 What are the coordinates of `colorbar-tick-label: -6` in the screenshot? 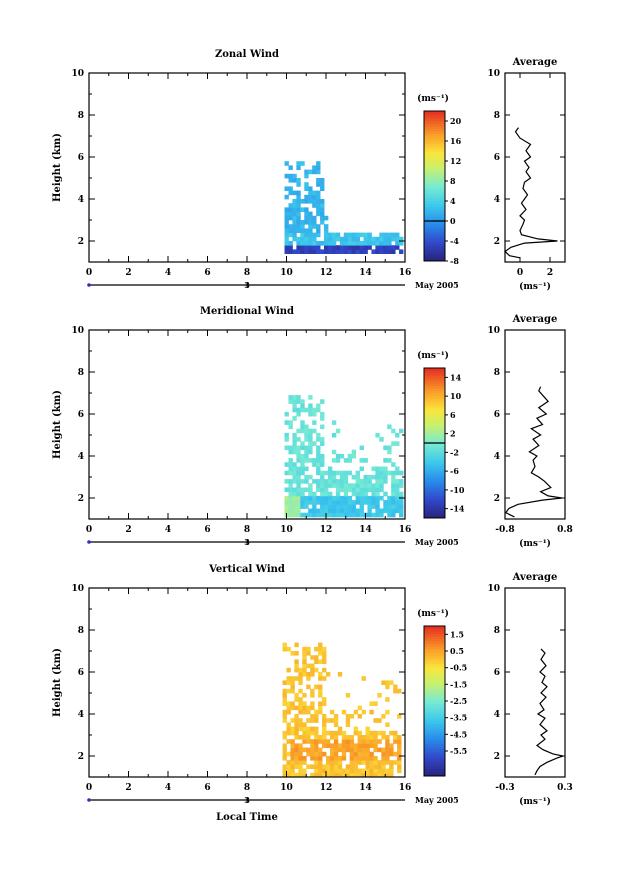 It's located at (454, 471).